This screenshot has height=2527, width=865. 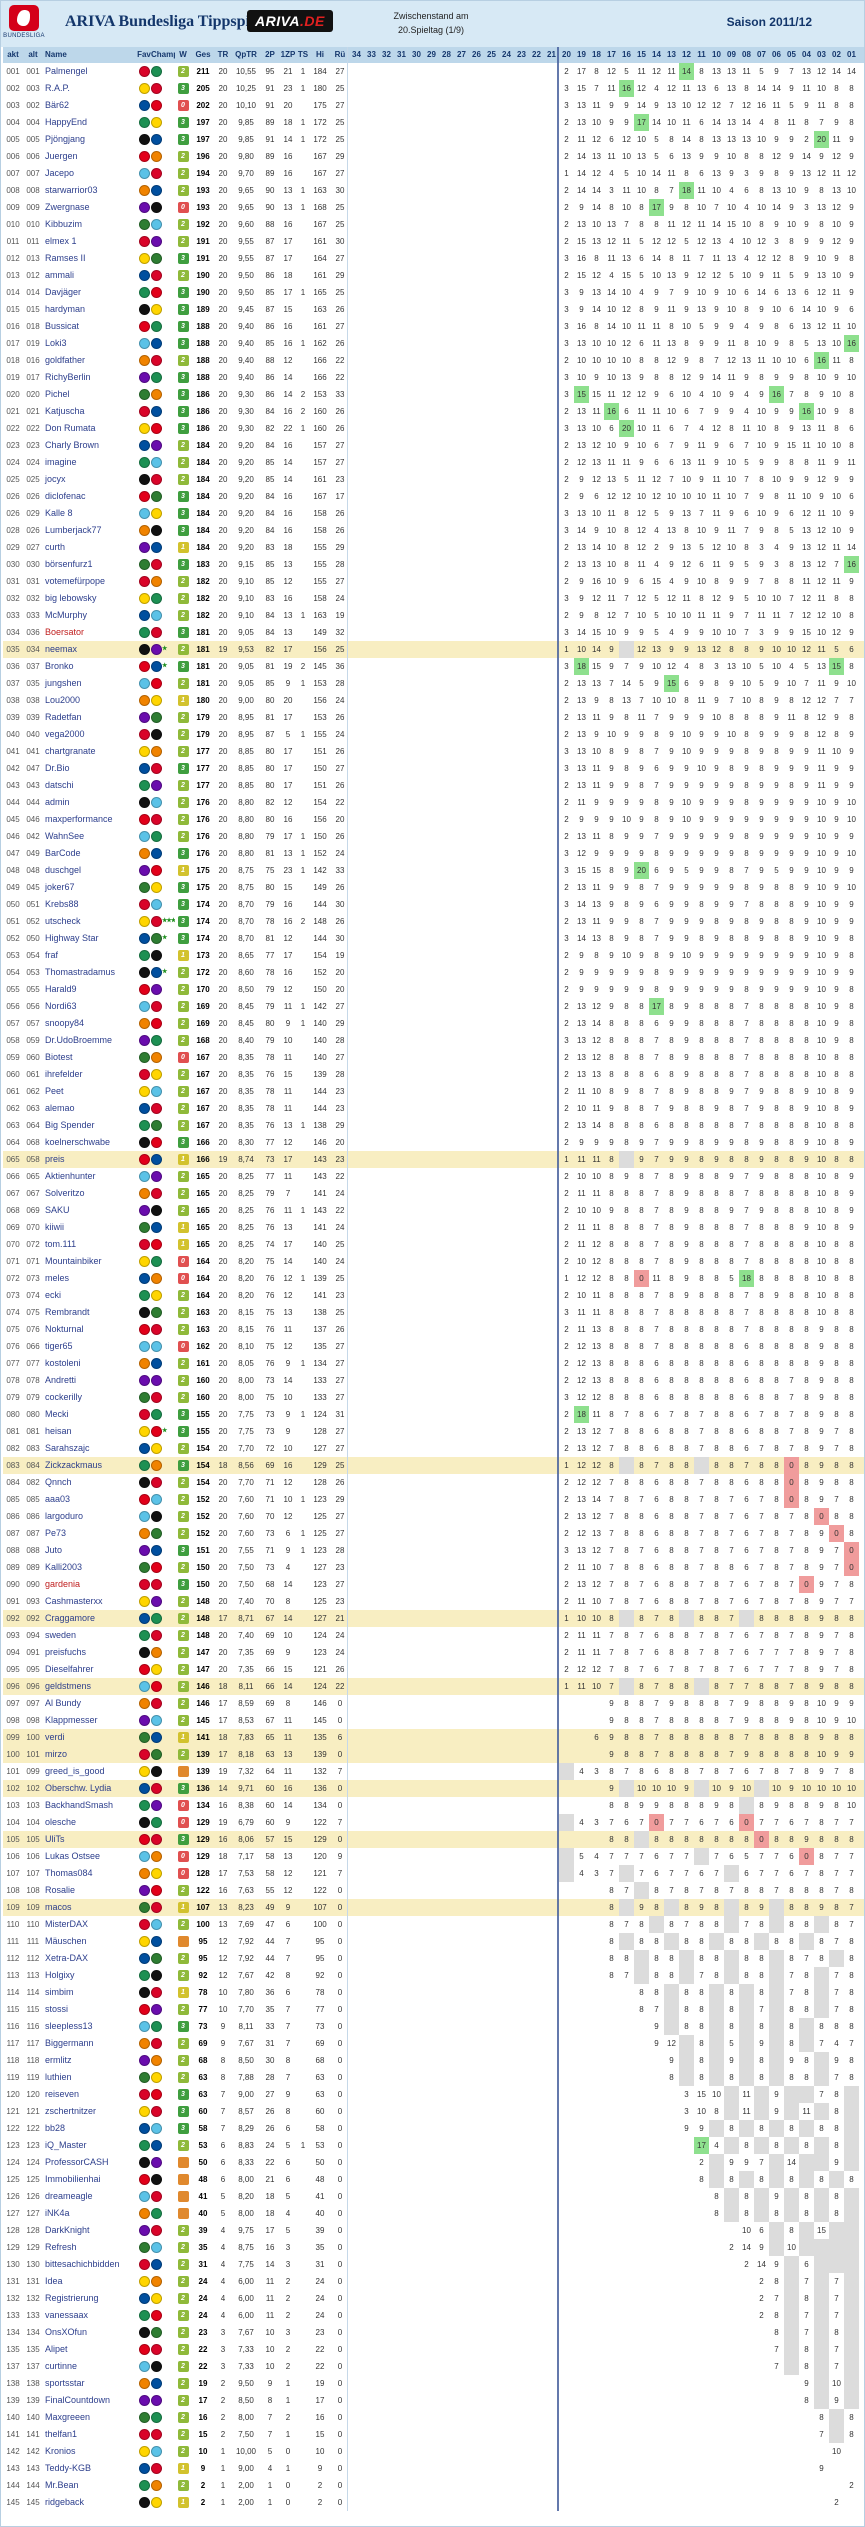 What do you see at coordinates (60, 275) in the screenshot?
I see `player-name-link: ammali` at bounding box center [60, 275].